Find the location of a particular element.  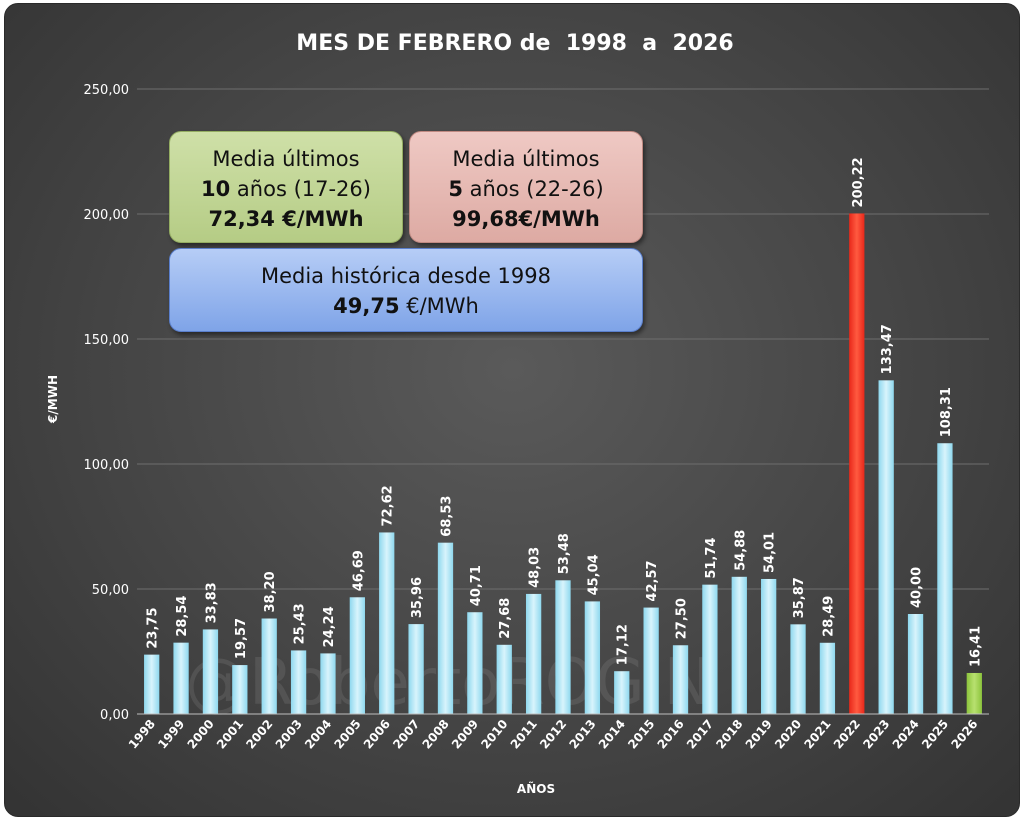

x-tick-2019: 2019 is located at coordinates (759, 734).